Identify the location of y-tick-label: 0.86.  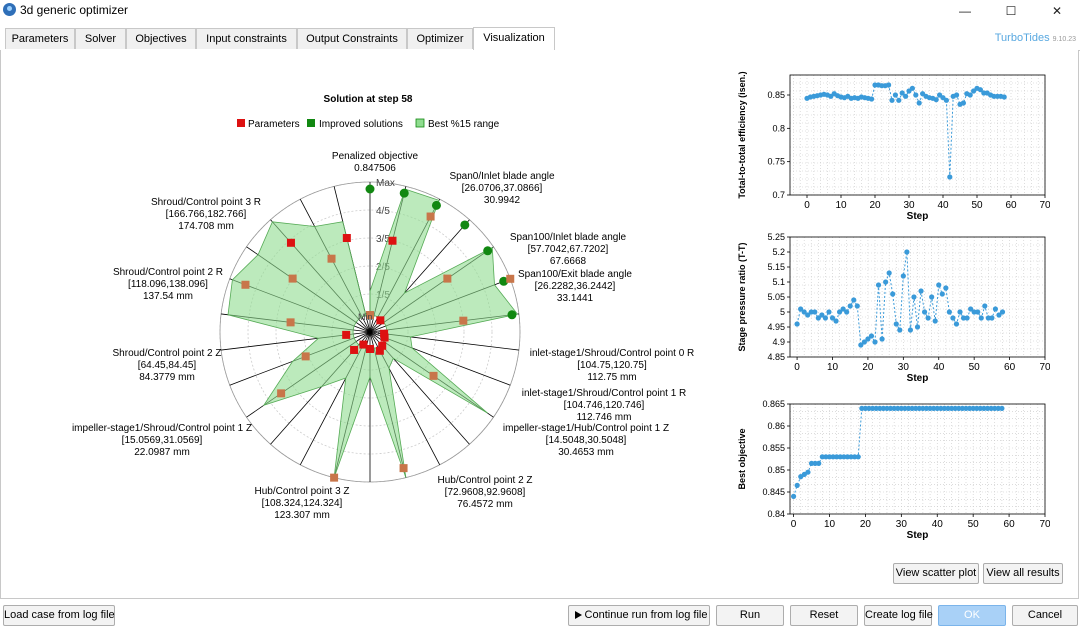
(776, 426).